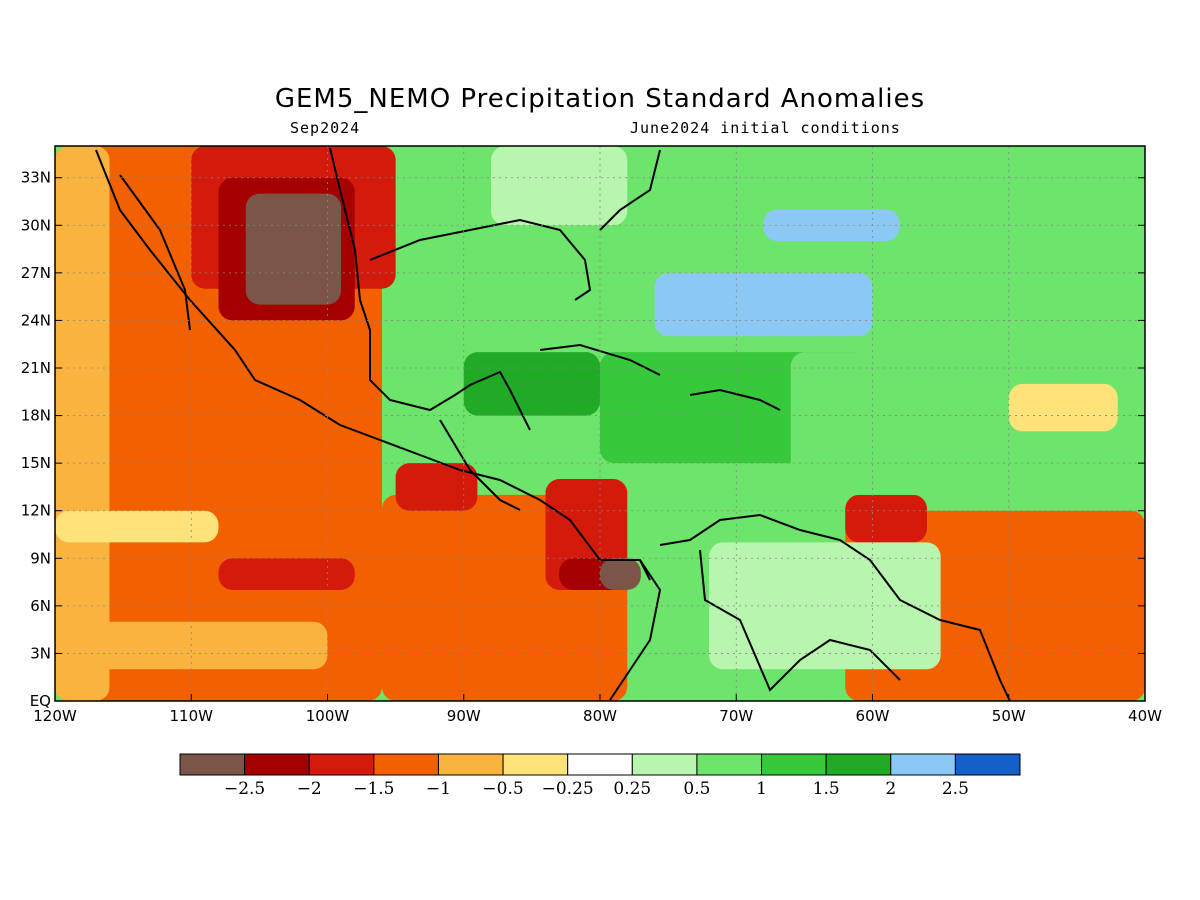  Describe the element at coordinates (328, 716) in the screenshot. I see `lon-tick-label: 100W` at that location.